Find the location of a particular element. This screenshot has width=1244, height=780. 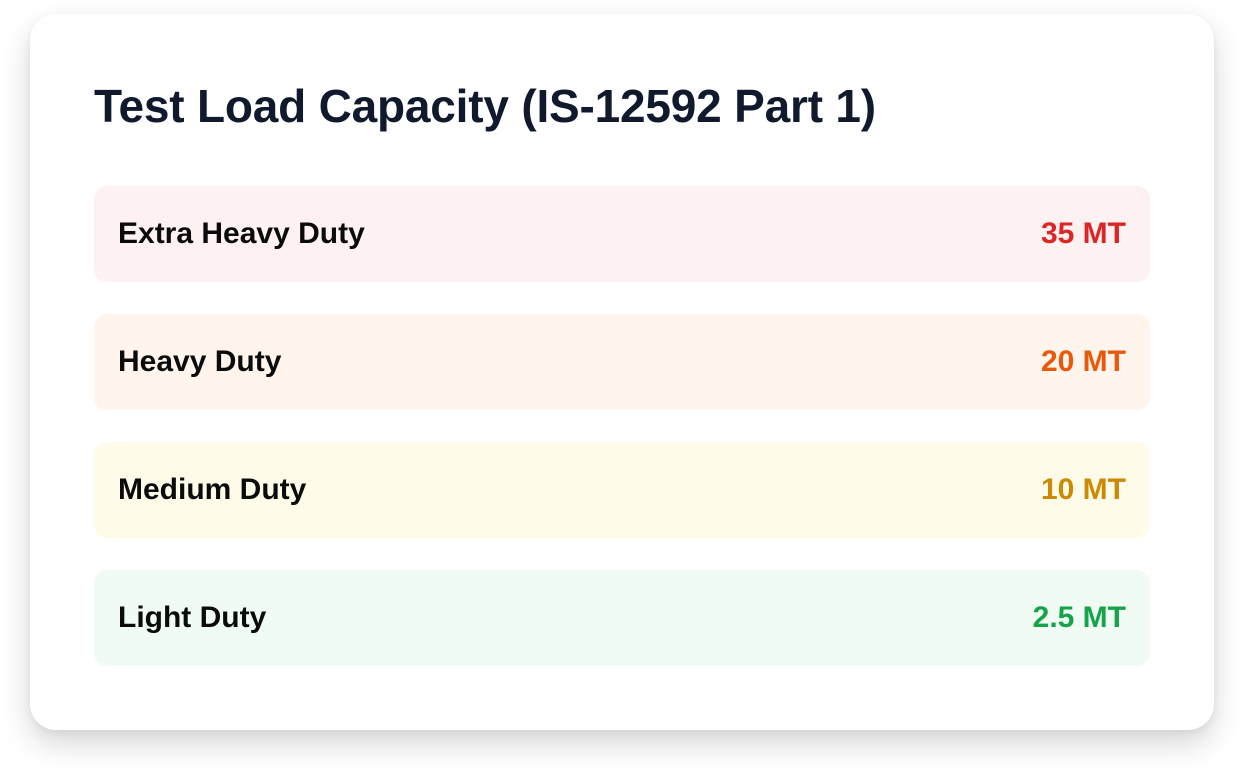

capacity-row-value: 2.5 MT is located at coordinates (1079, 617).